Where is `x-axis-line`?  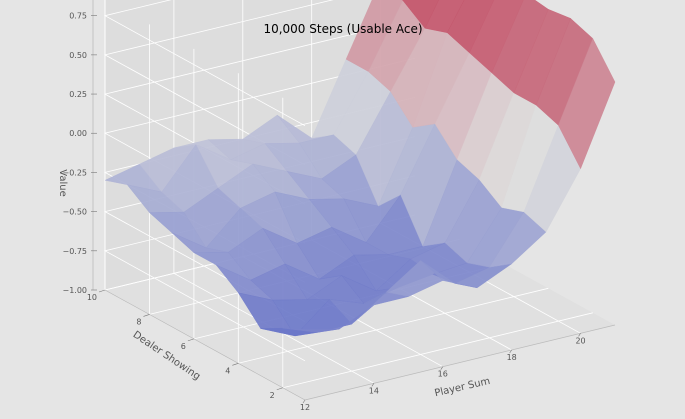 x-axis-line is located at coordinates (460, 362).